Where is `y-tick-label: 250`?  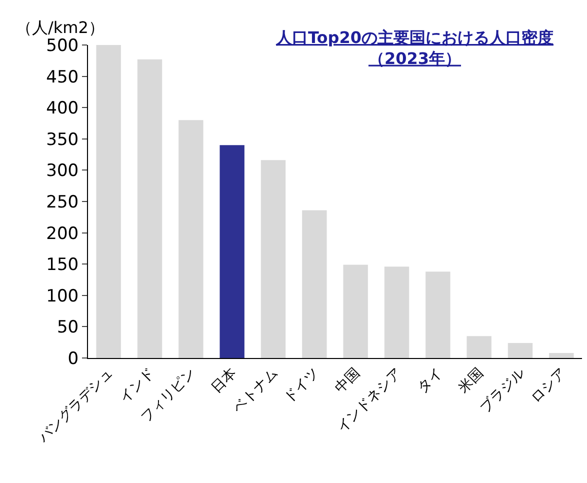 y-tick-label: 250 is located at coordinates (62, 202).